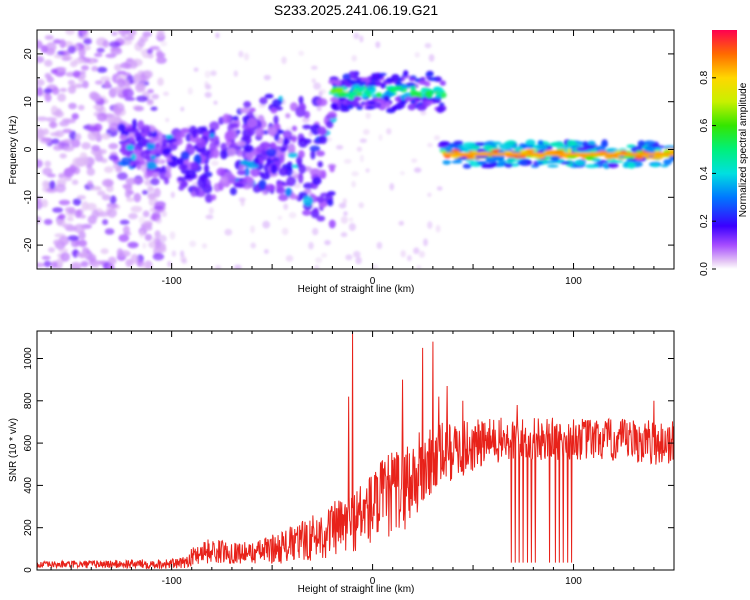  Describe the element at coordinates (172, 281) in the screenshot. I see `x-tick-label: -100` at that location.